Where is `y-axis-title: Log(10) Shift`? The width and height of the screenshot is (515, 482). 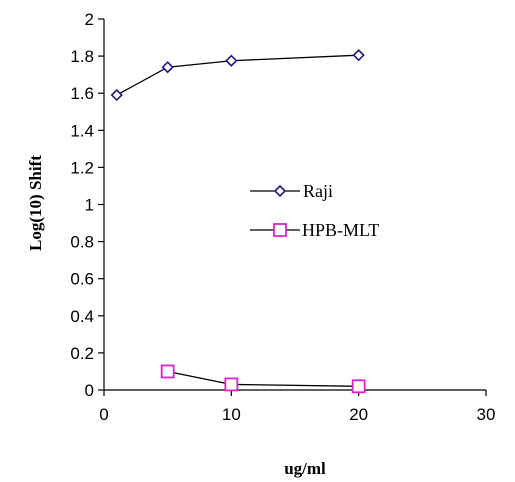 y-axis-title: Log(10) Shift is located at coordinates (35, 203).